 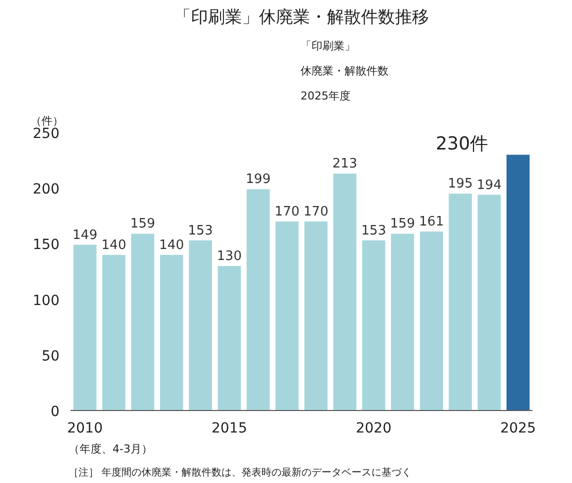 I want to click on text: ［注］ 年度間の休廃業・解散件数は、発表時の最新のデータベースに基づく, so click(x=240, y=472).